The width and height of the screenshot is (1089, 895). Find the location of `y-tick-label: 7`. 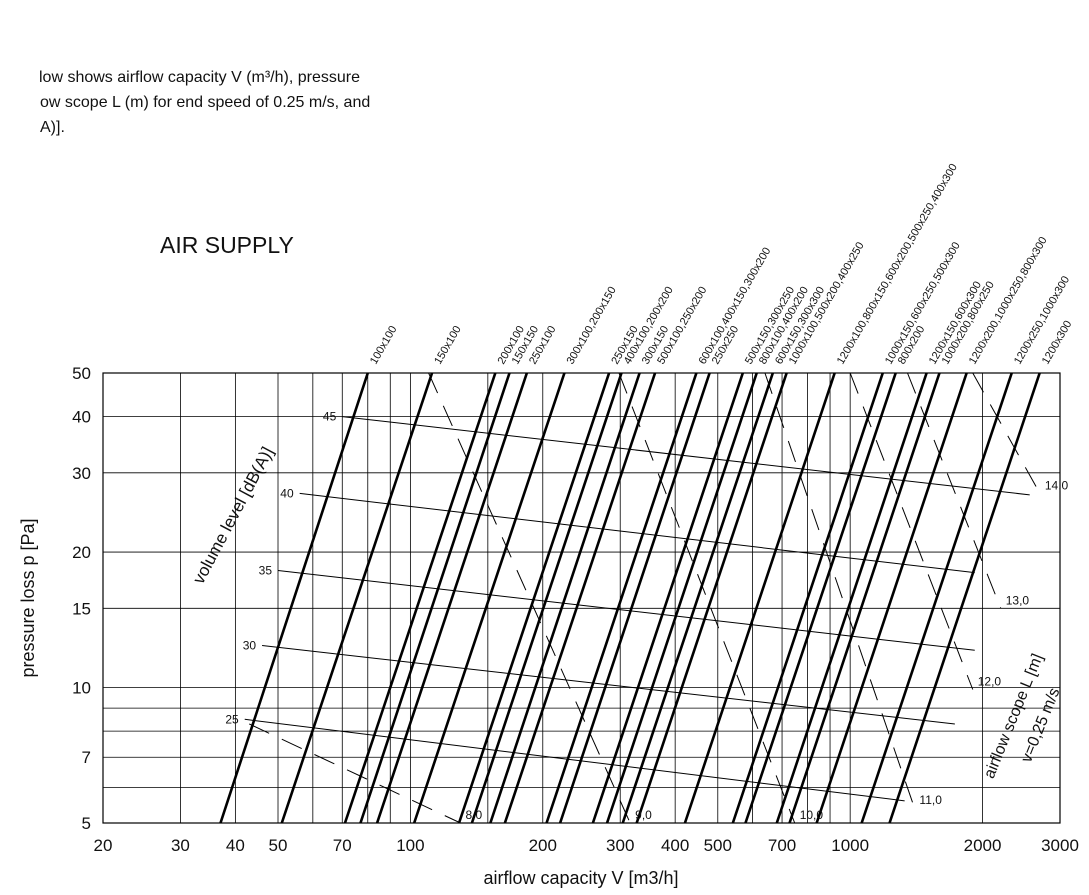

y-tick-label: 7 is located at coordinates (86, 757).